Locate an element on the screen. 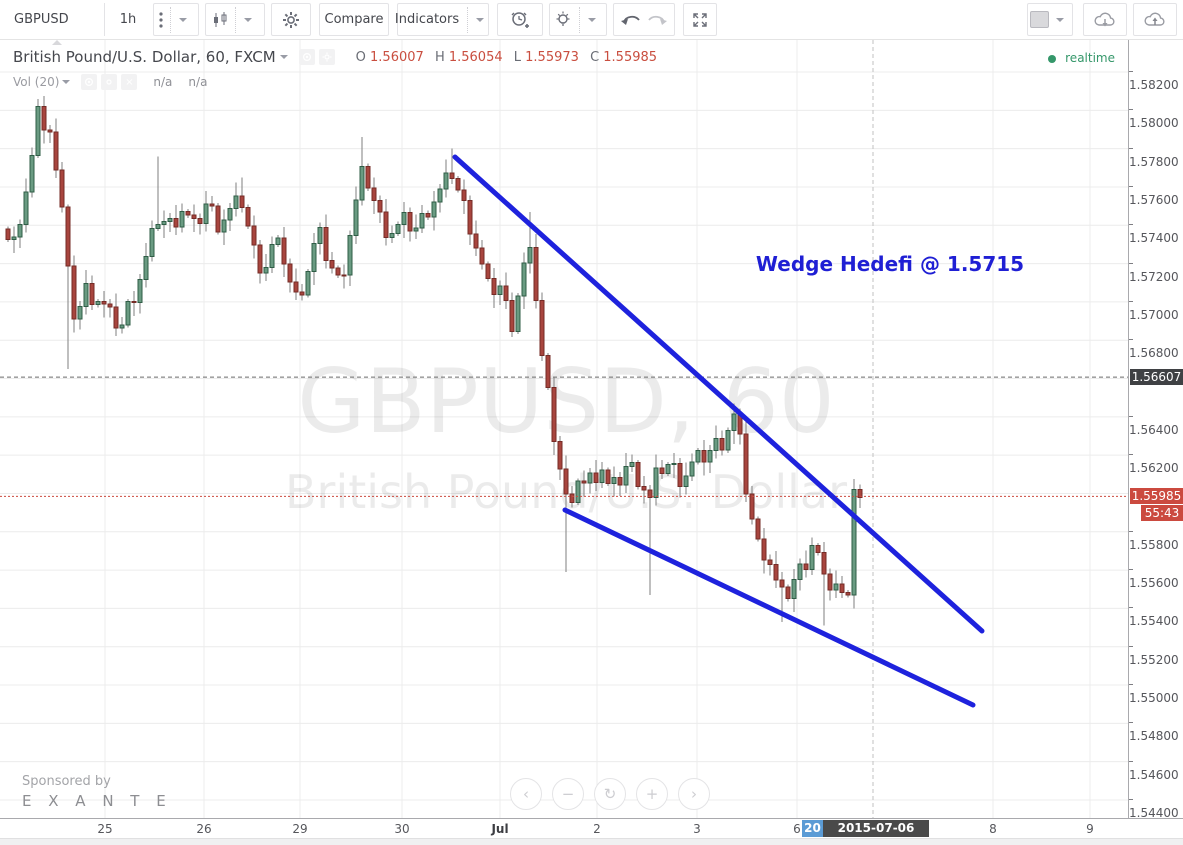 The image size is (1183, 845). price-tick-label: 1.58000 is located at coordinates (1156, 116).